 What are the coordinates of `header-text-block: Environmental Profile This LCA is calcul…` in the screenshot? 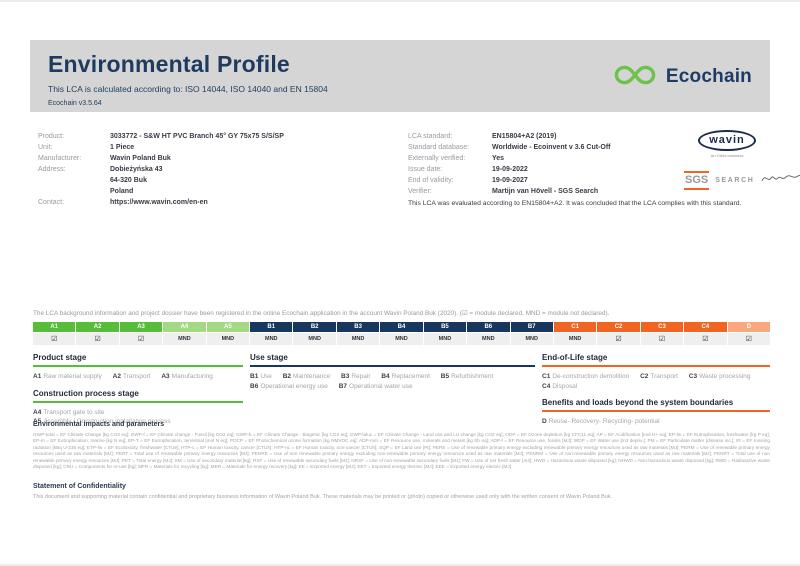 It's located at (188, 79).